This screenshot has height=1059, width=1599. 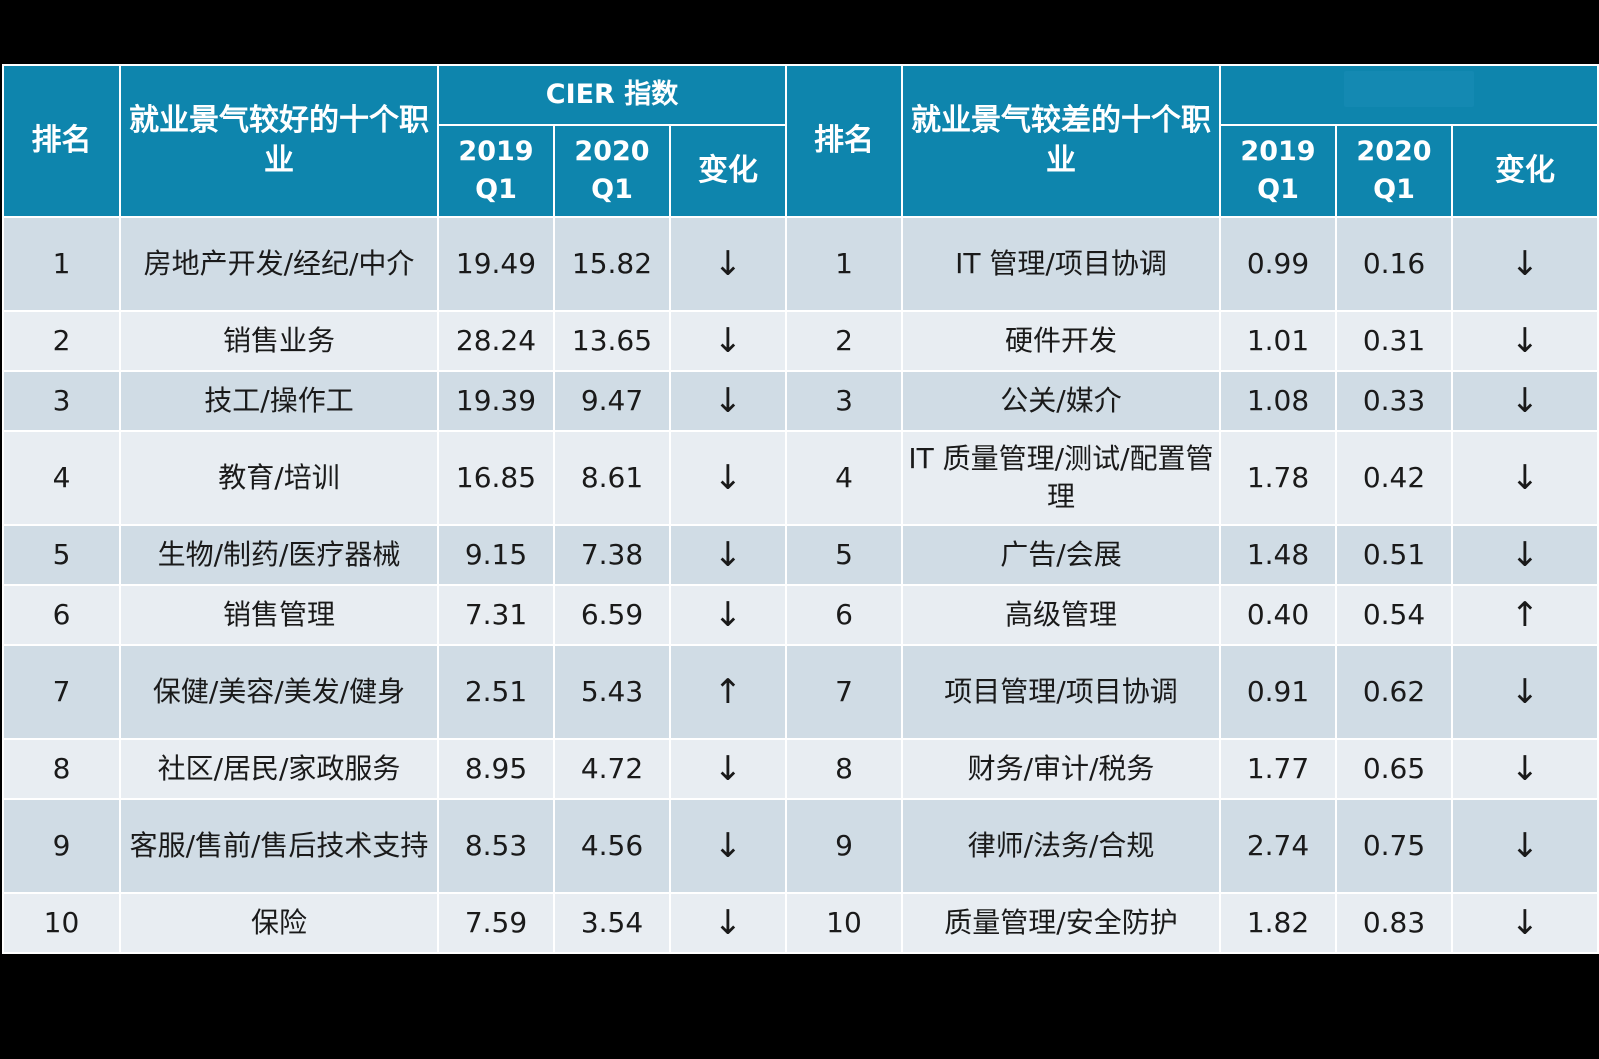 What do you see at coordinates (844, 555) in the screenshot?
I see `rank-cell-right: 5` at bounding box center [844, 555].